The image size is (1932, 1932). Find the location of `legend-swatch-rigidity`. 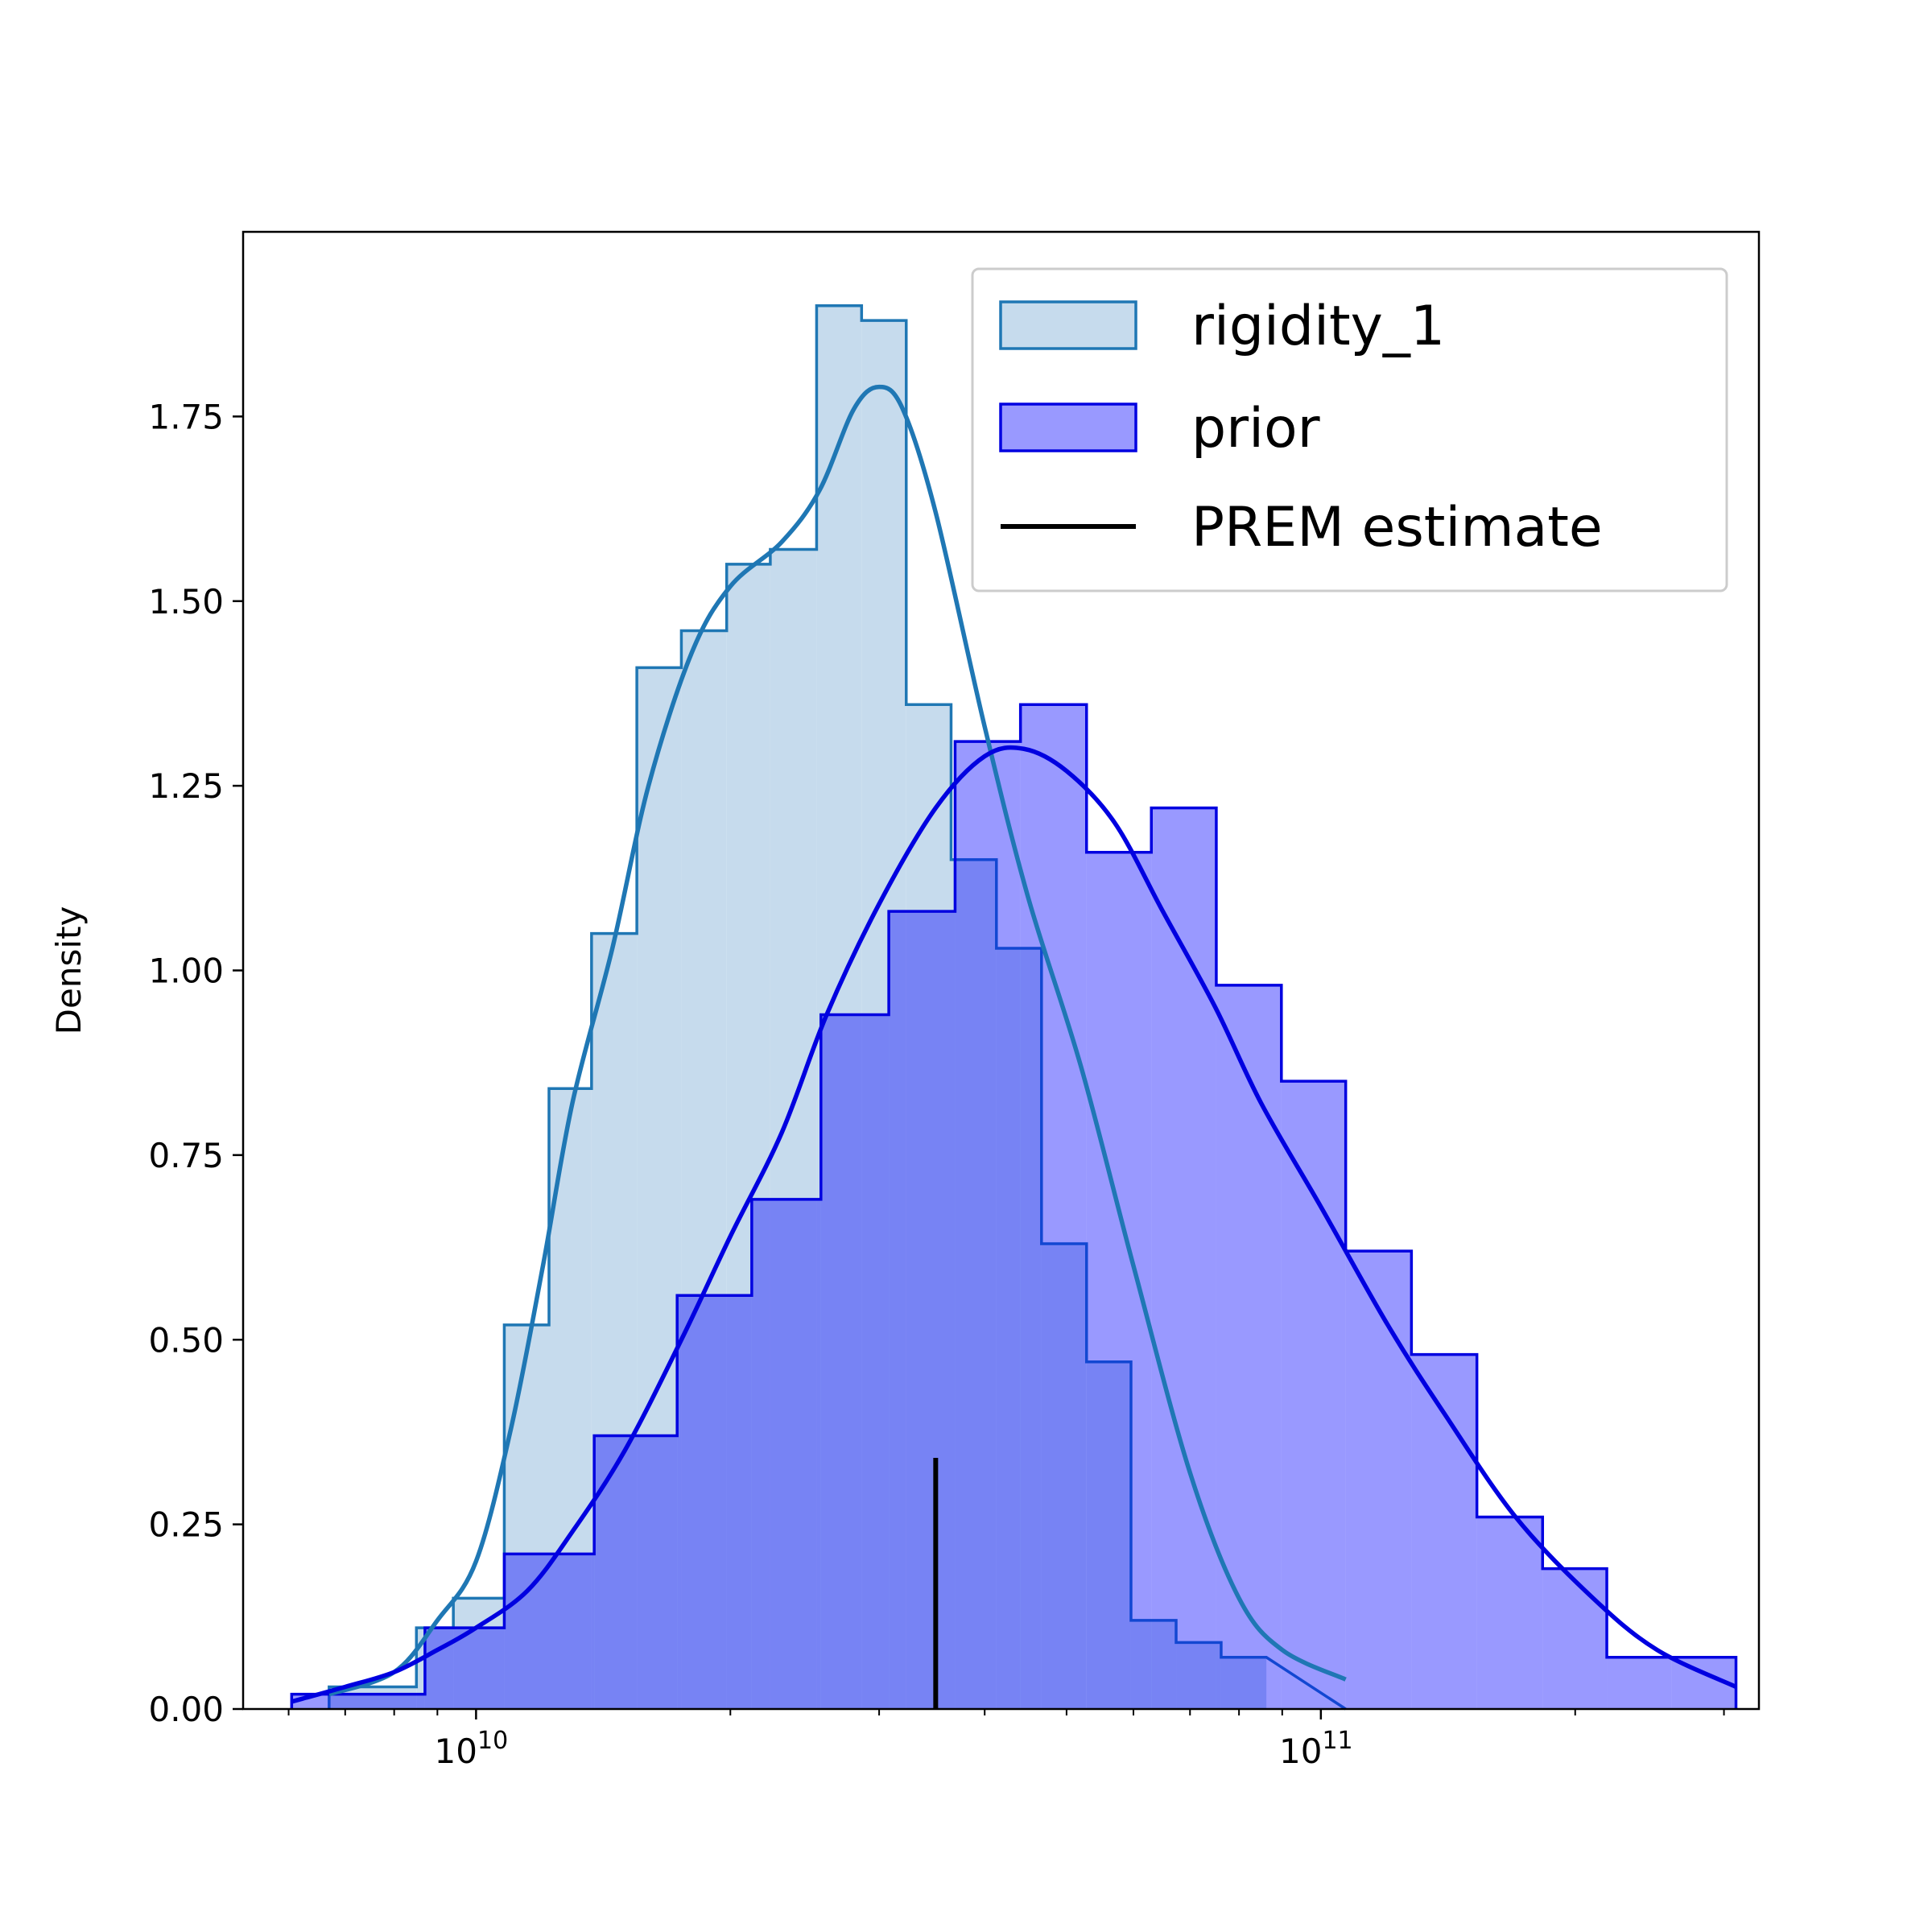

legend-swatch-rigidity is located at coordinates (1068, 325).